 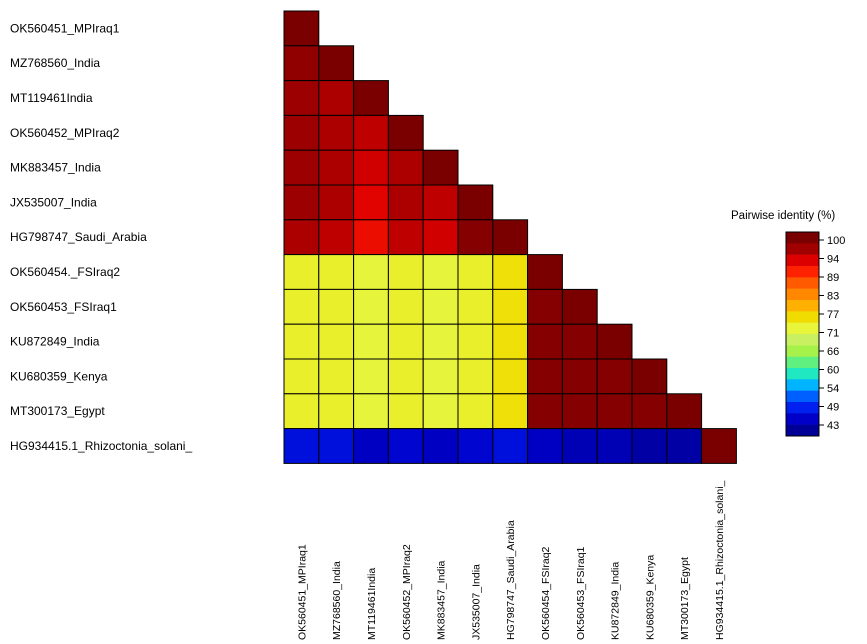 I want to click on legend-ticks: 100 94 89 83 77 71 66 60 54 49 43, so click(x=832, y=333).